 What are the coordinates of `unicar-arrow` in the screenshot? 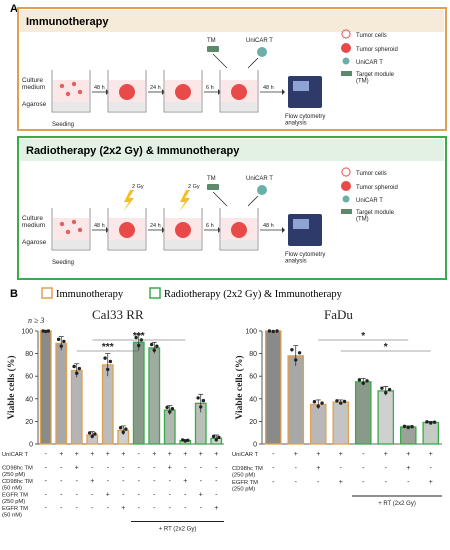 It's located at (253, 63).